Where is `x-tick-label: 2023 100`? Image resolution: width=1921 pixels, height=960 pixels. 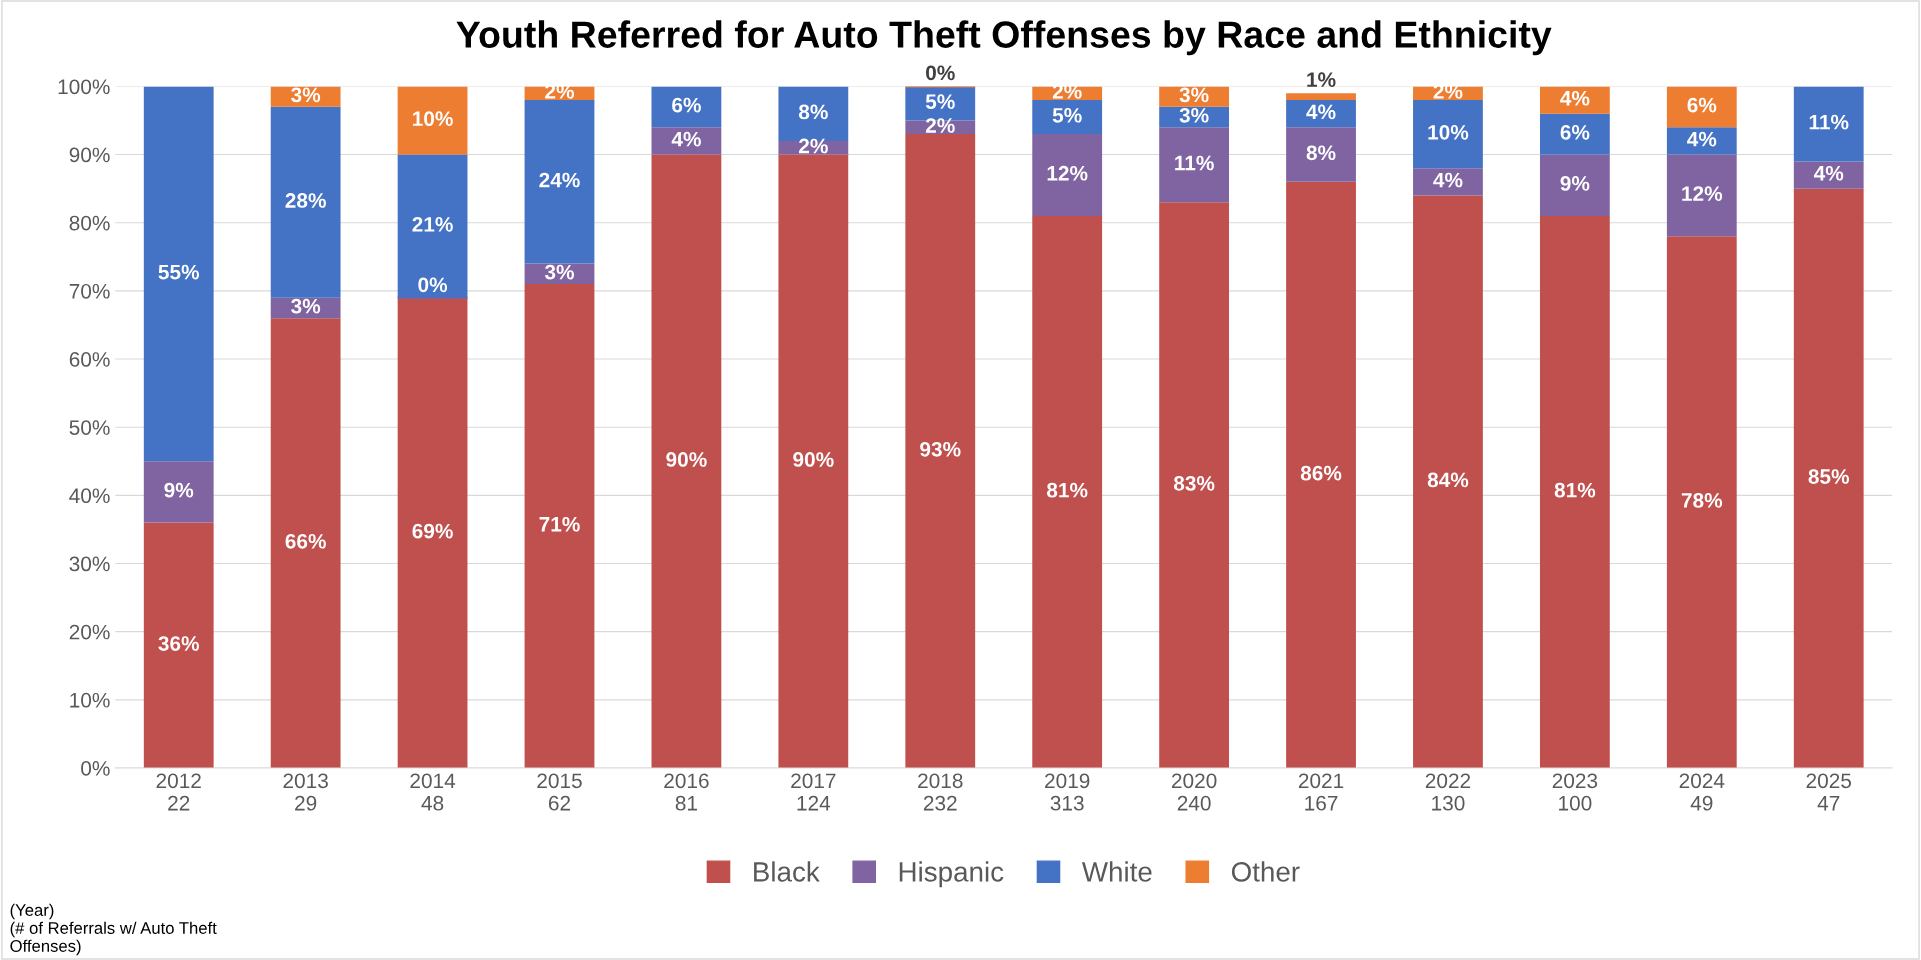
x-tick-label: 2023 100 is located at coordinates (1575, 792).